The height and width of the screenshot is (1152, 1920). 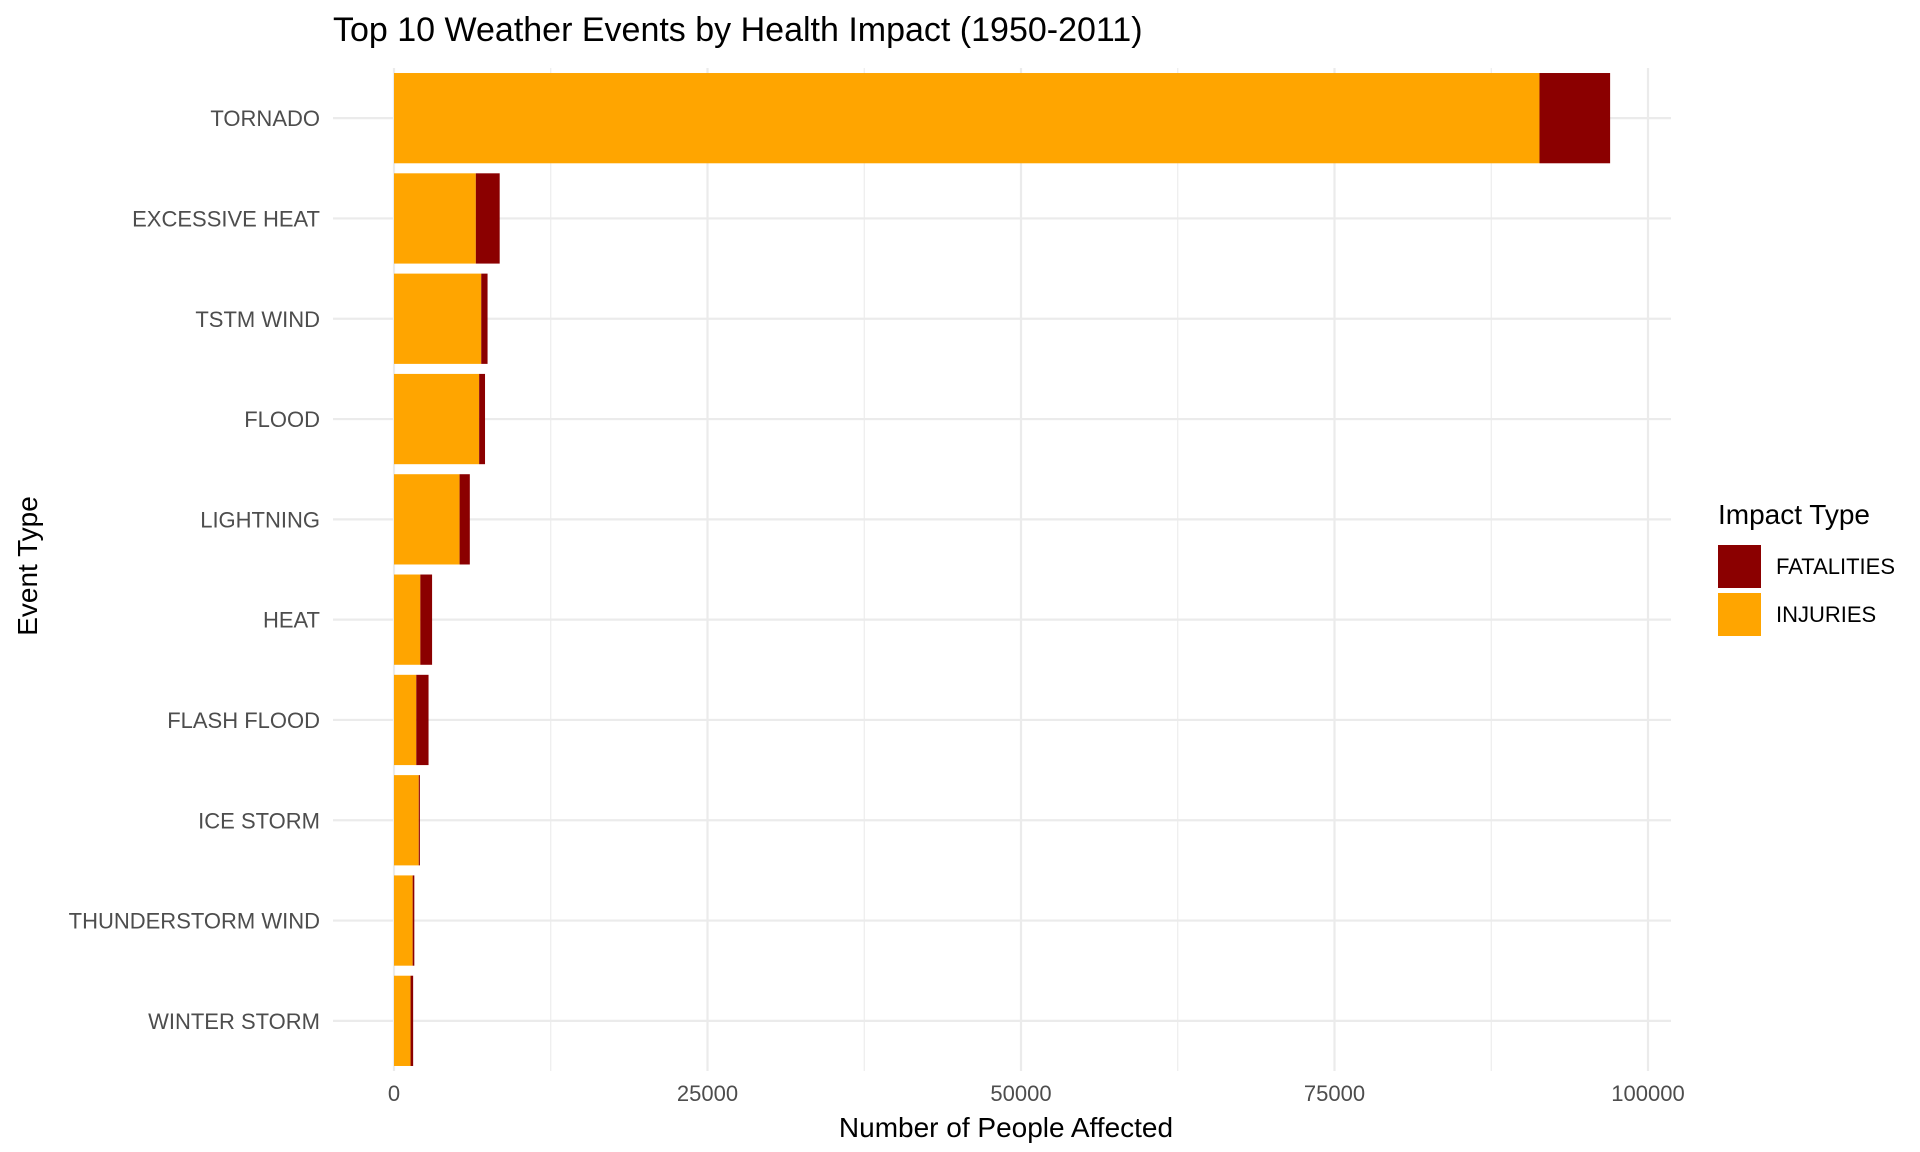 What do you see at coordinates (413, 920) in the screenshot?
I see `bar-fatalities-thunderstorm-wind` at bounding box center [413, 920].